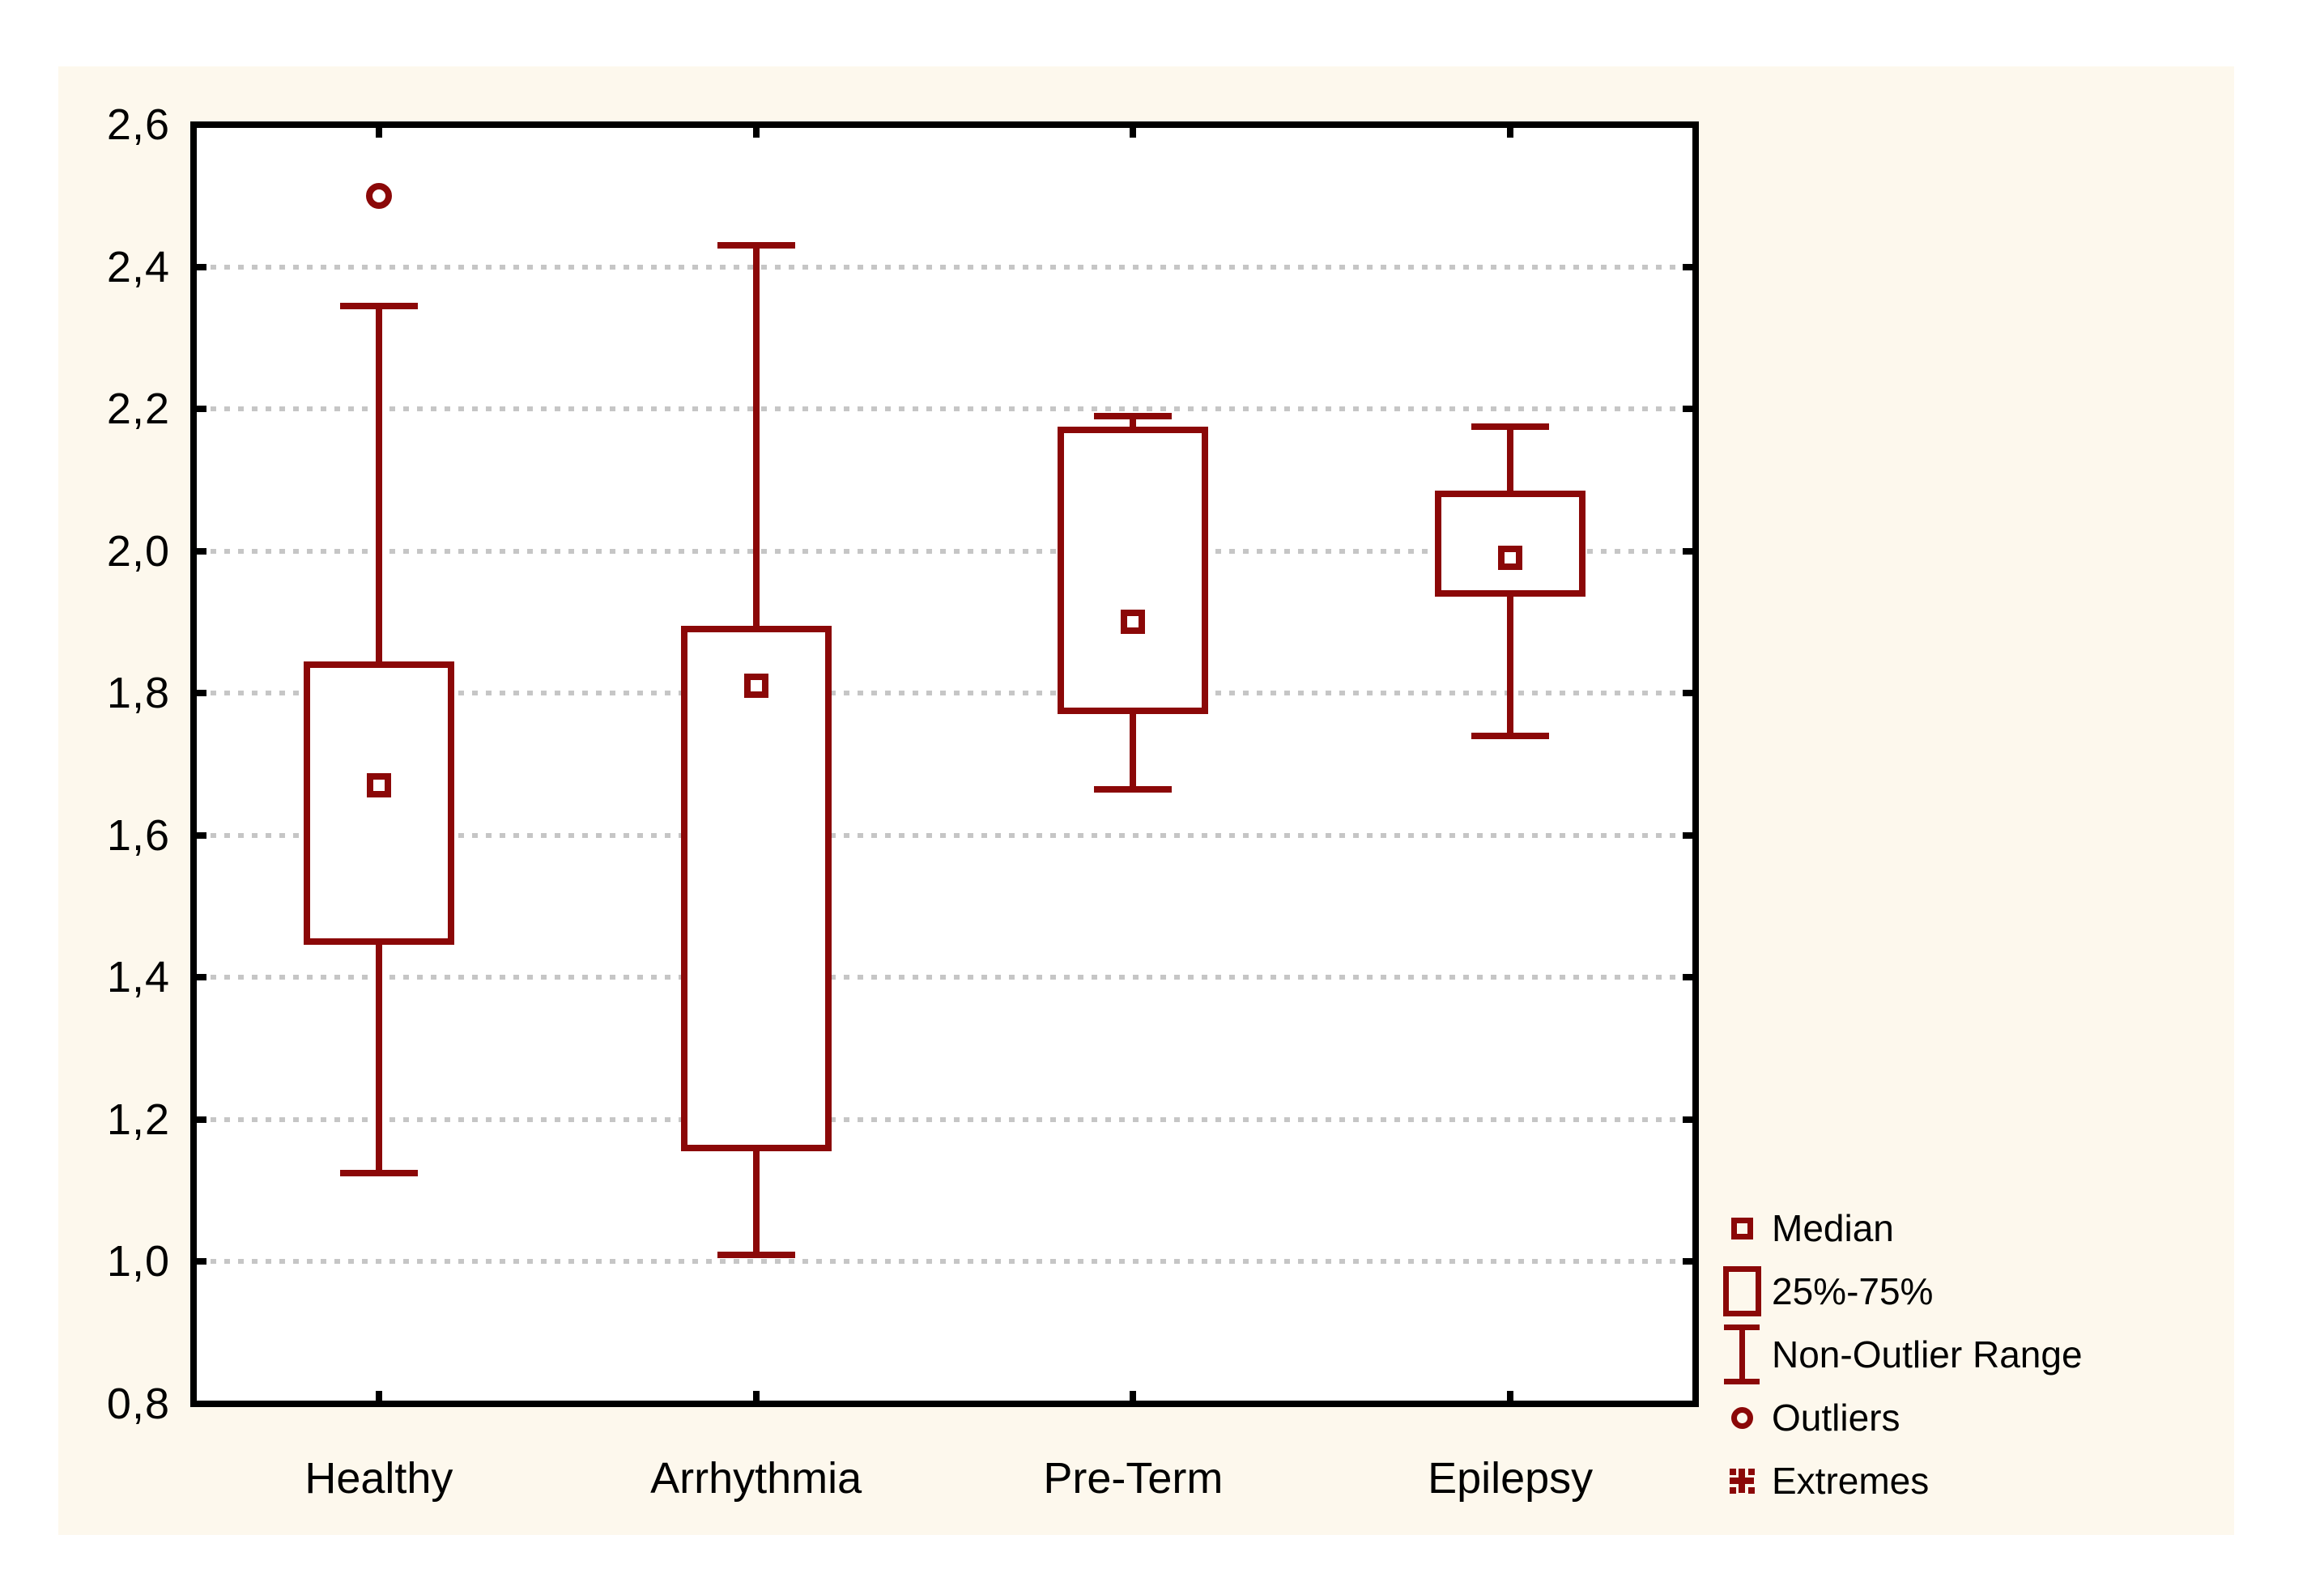 This screenshot has height=1569, width=2324. What do you see at coordinates (138, 1404) in the screenshot?
I see `y-tick-label: 0,8` at bounding box center [138, 1404].